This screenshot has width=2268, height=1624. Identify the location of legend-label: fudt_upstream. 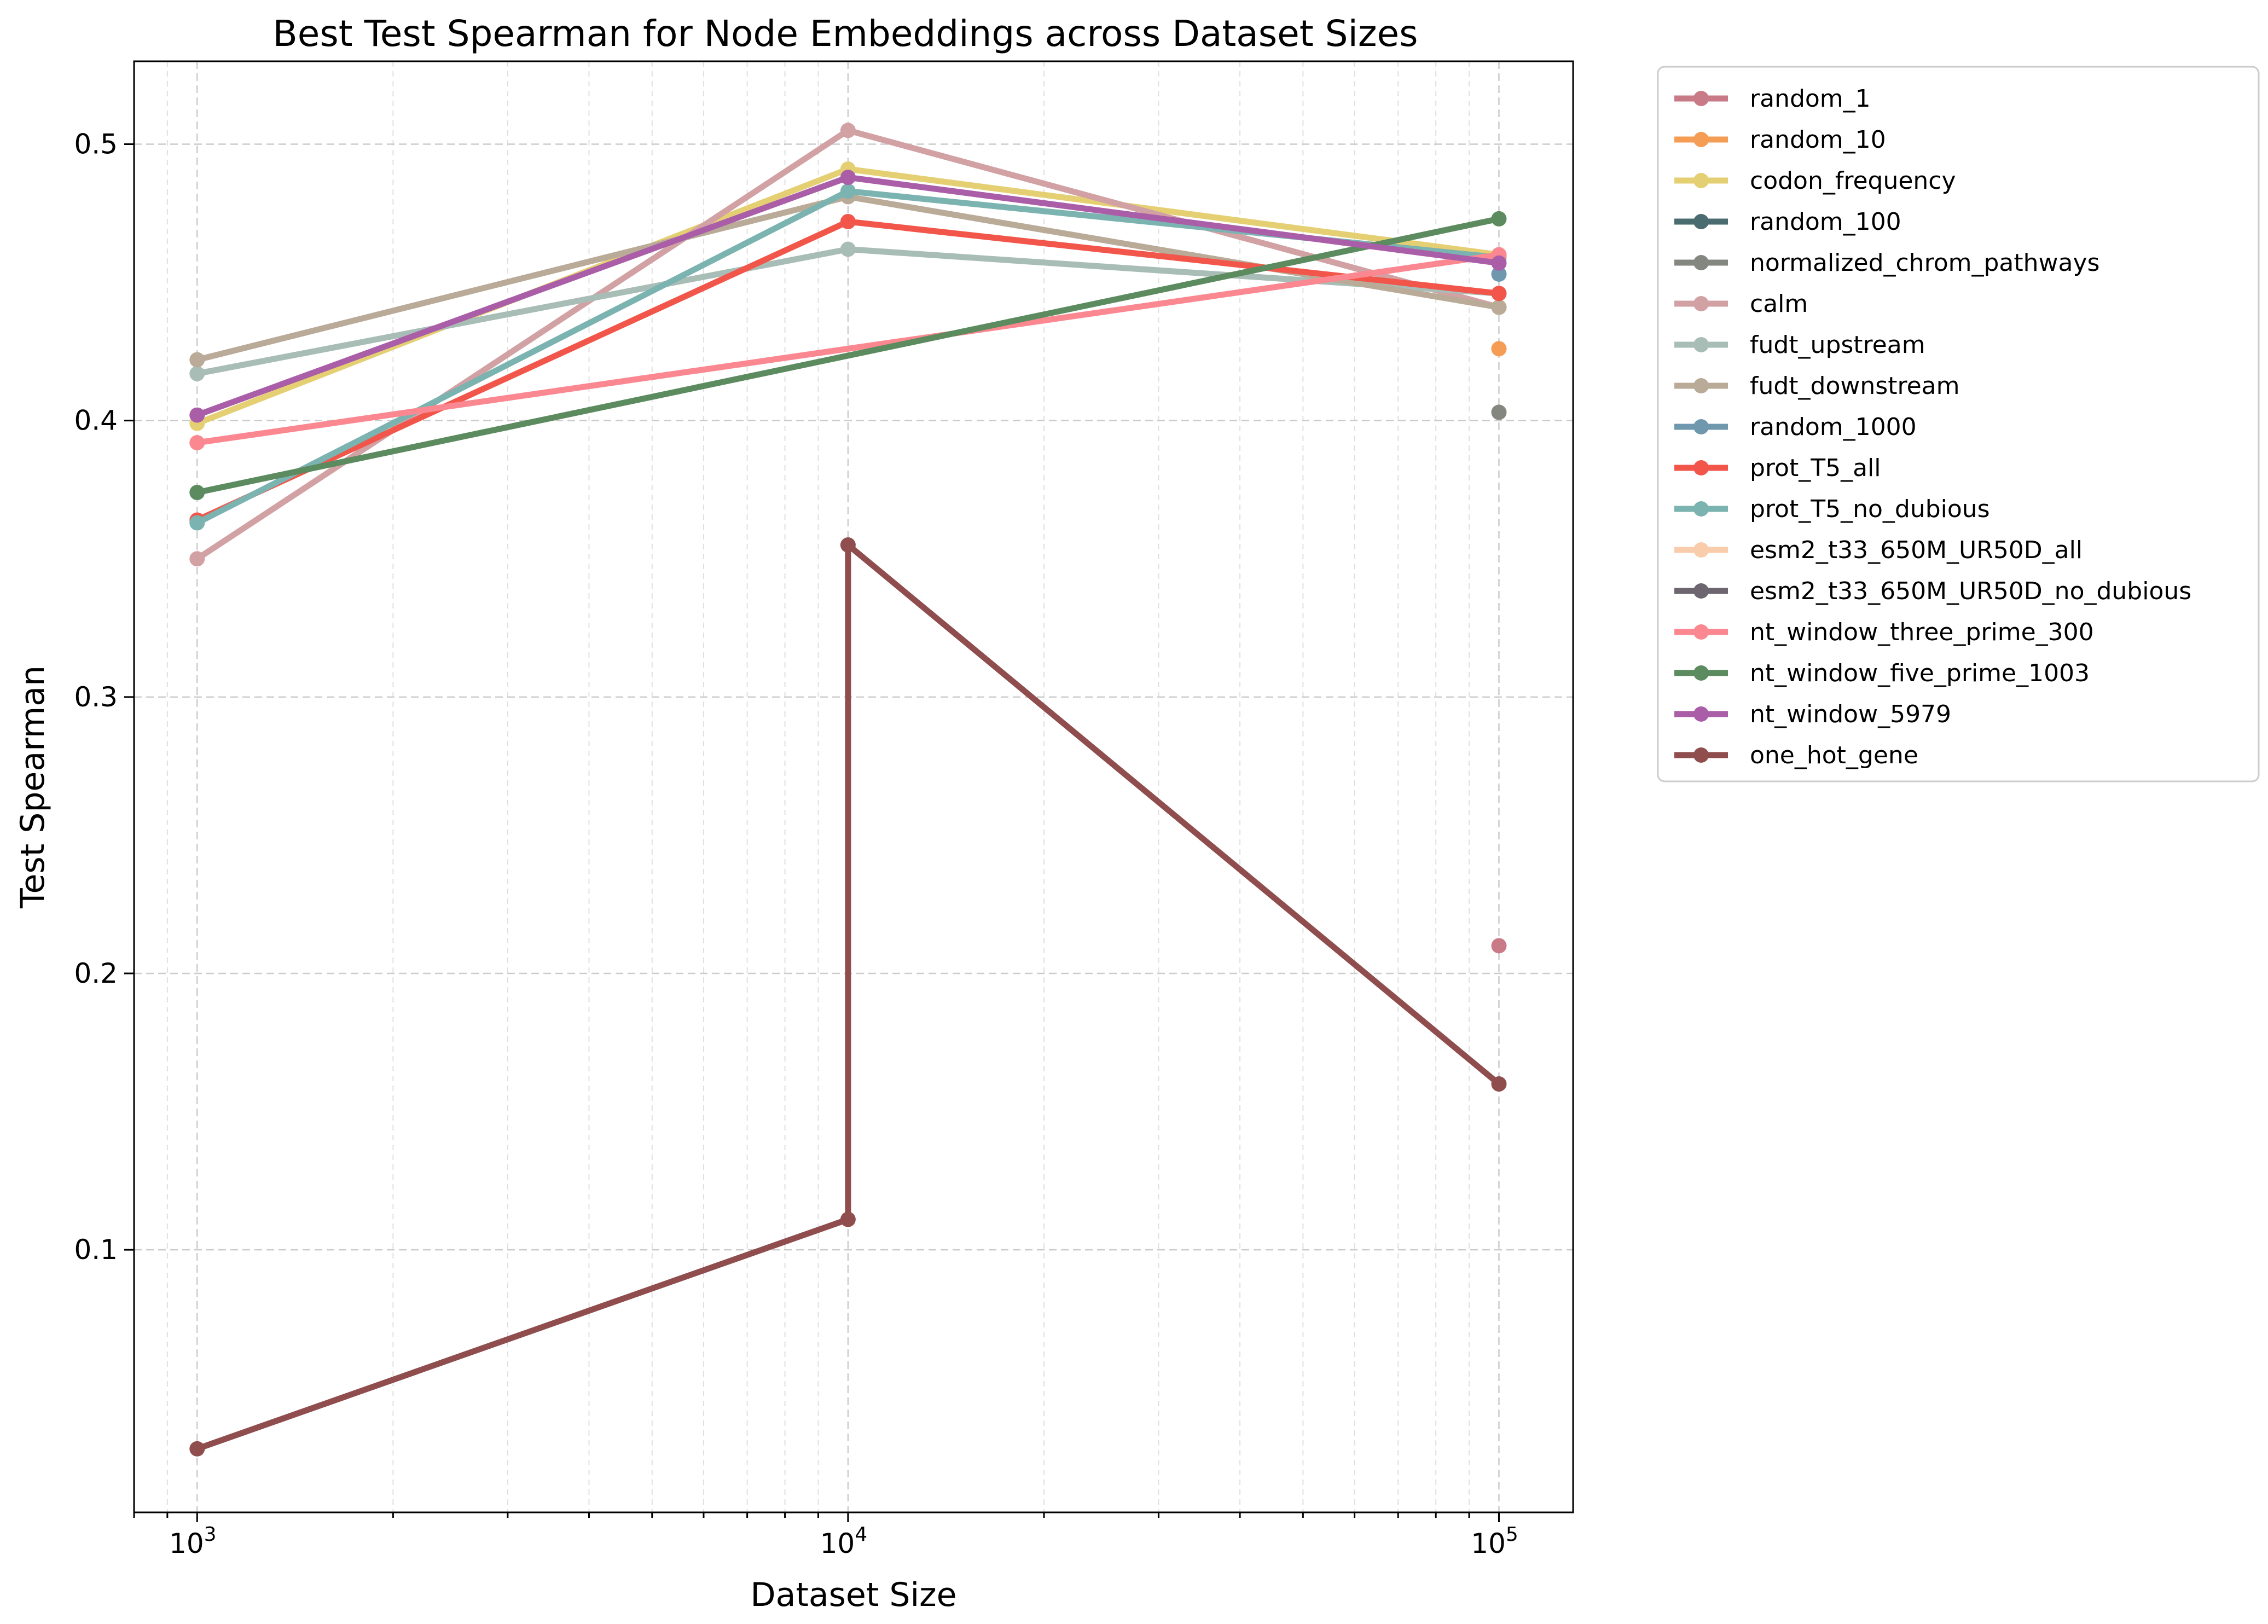
(1838, 345).